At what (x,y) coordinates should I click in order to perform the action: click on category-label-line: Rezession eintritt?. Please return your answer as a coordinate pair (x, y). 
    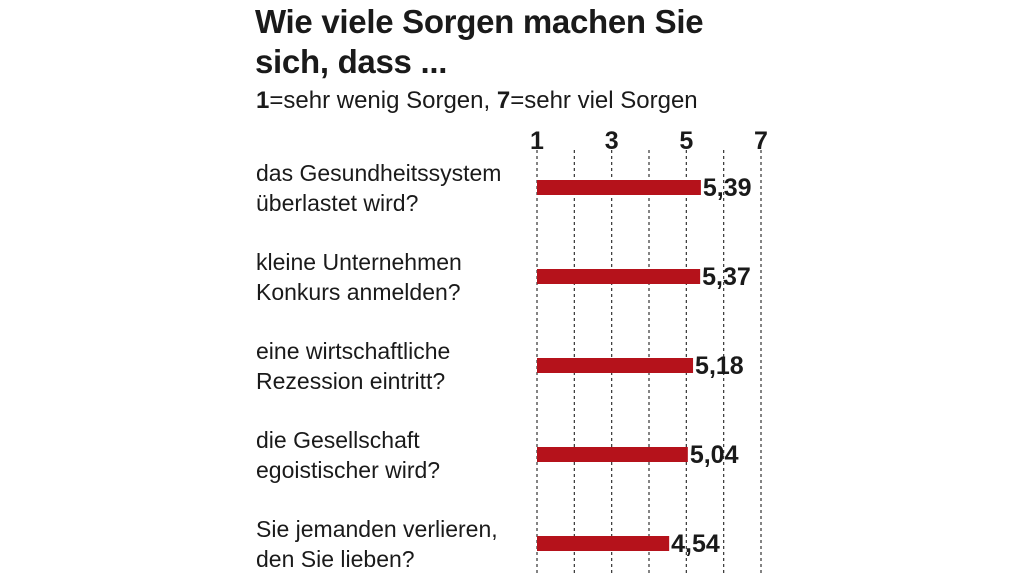
    Looking at the image, I should click on (351, 381).